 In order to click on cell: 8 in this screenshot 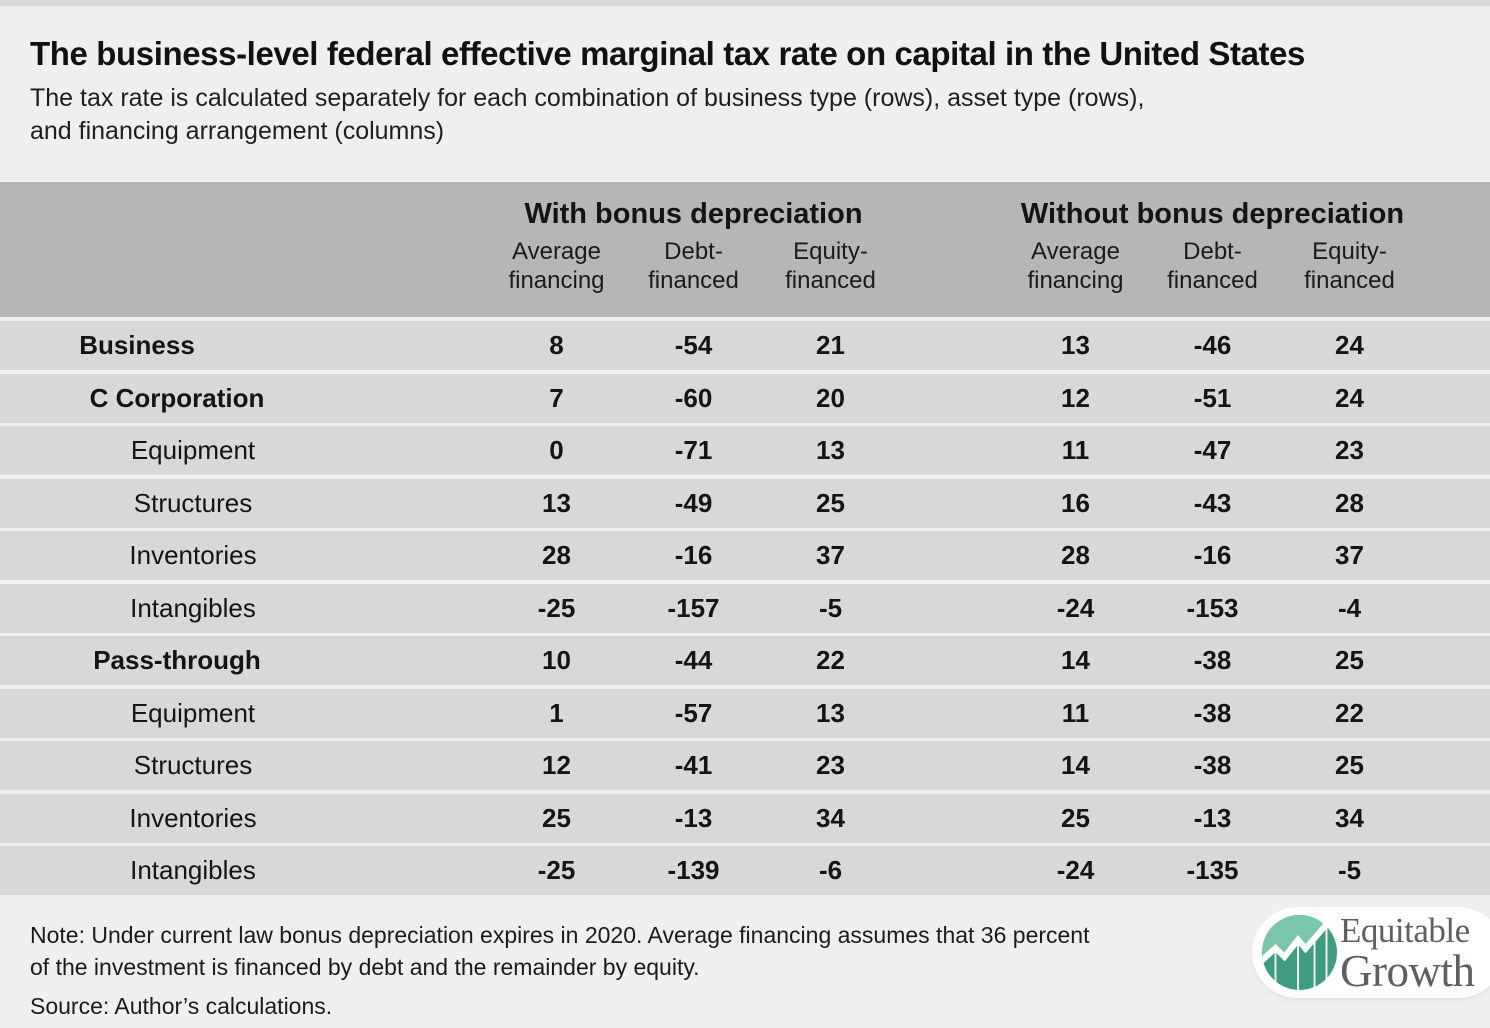, I will do `click(556, 345)`.